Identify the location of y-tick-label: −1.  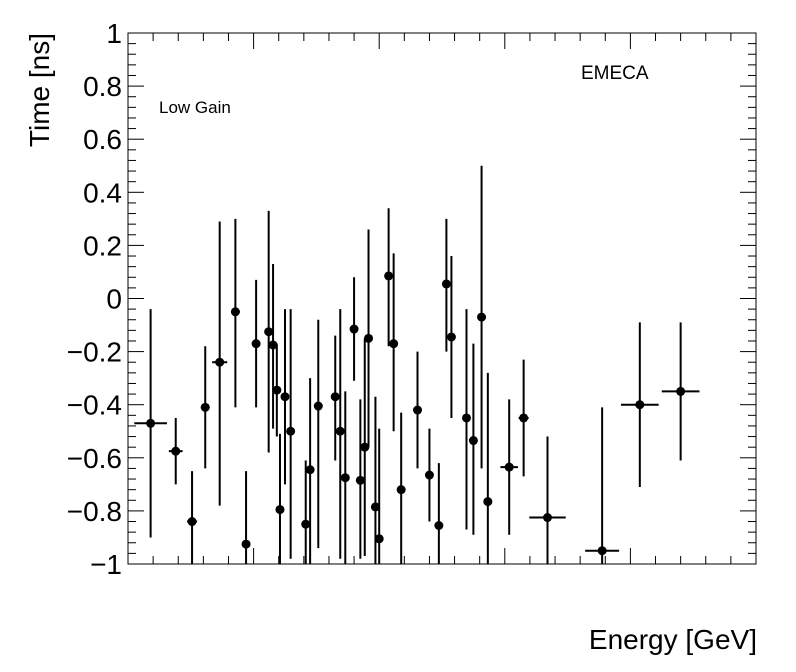
(106, 564).